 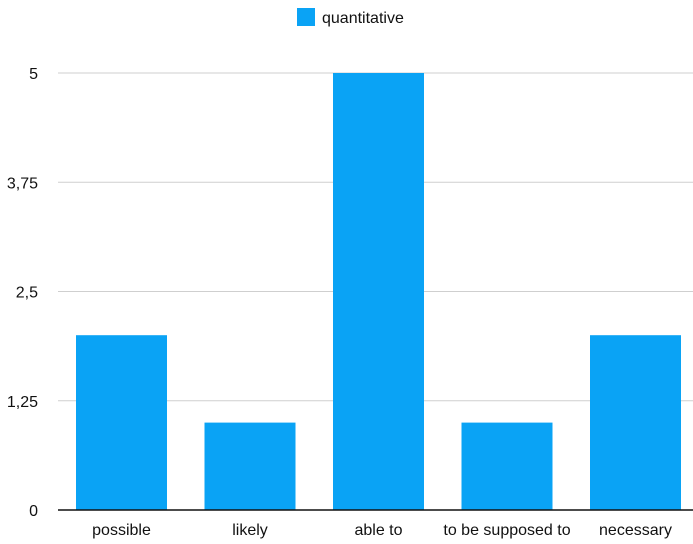 What do you see at coordinates (22, 183) in the screenshot?
I see `y-tick-label: 3,75` at bounding box center [22, 183].